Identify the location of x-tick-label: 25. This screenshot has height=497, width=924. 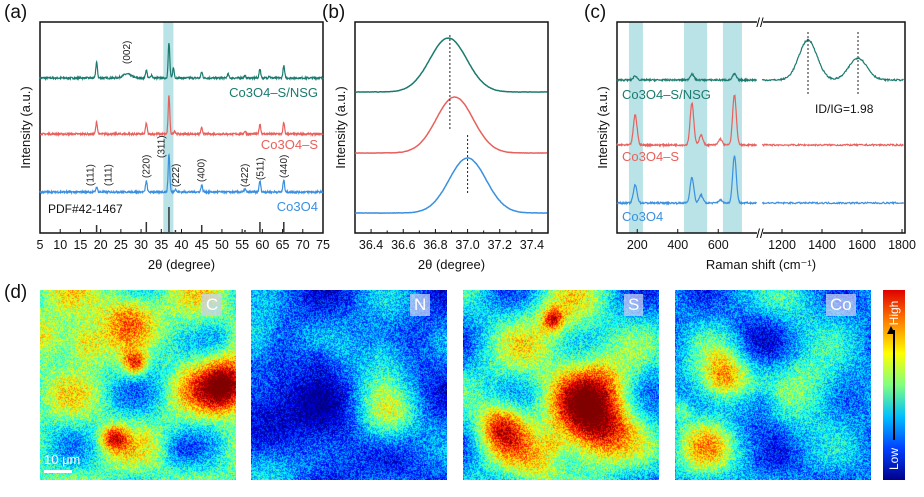
(121, 245).